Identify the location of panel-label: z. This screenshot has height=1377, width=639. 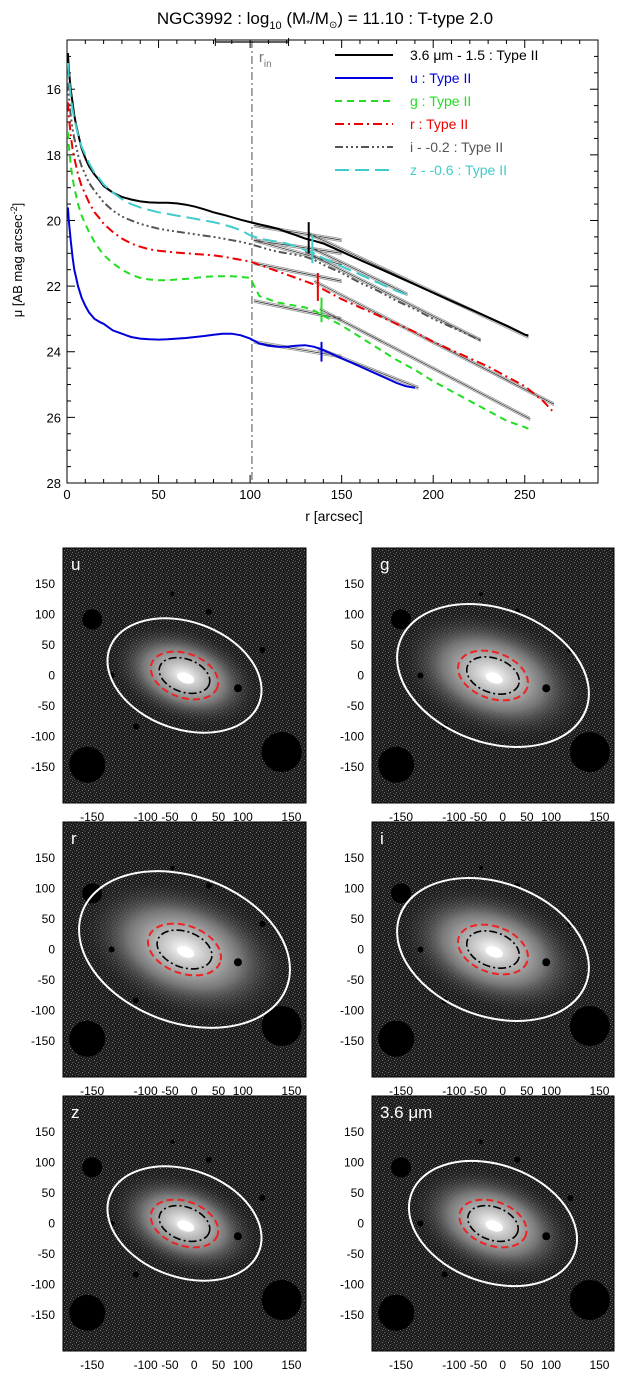
(75, 1112).